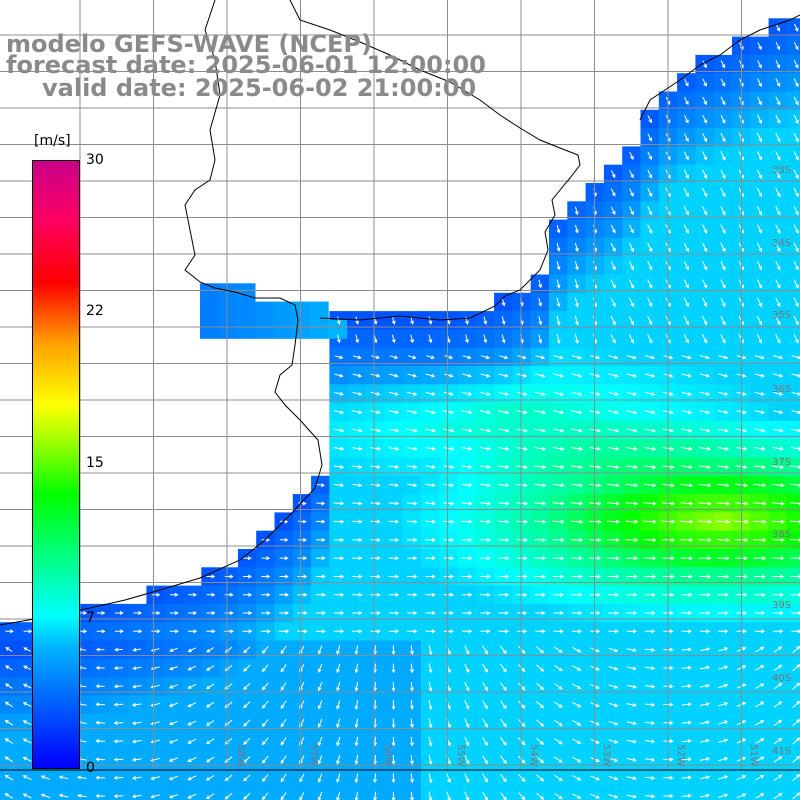 The image size is (800, 800). Describe the element at coordinates (460, 755) in the screenshot. I see `longitude-label: 55W` at that location.